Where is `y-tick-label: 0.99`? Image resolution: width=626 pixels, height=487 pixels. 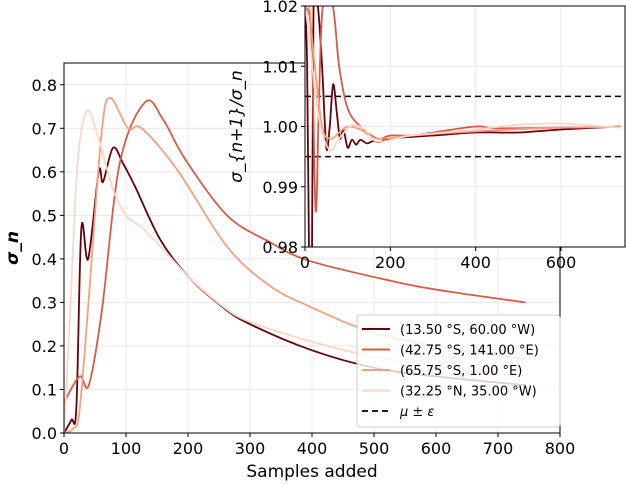
y-tick-label: 0.99 is located at coordinates (280, 187).